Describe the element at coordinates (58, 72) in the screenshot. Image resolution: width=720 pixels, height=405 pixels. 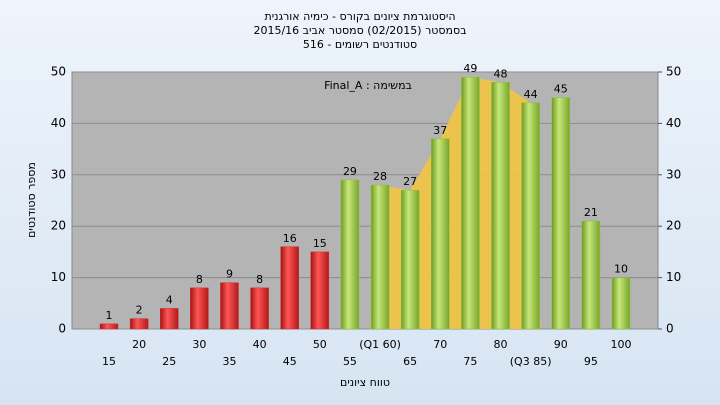
I see `y-tick-label: 50` at that location.